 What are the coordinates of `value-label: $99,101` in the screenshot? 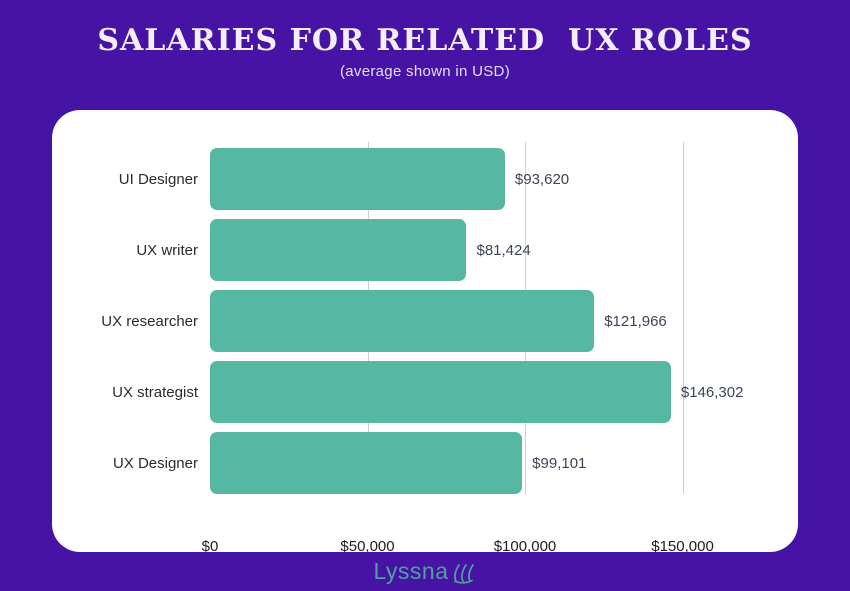 It's located at (559, 463).